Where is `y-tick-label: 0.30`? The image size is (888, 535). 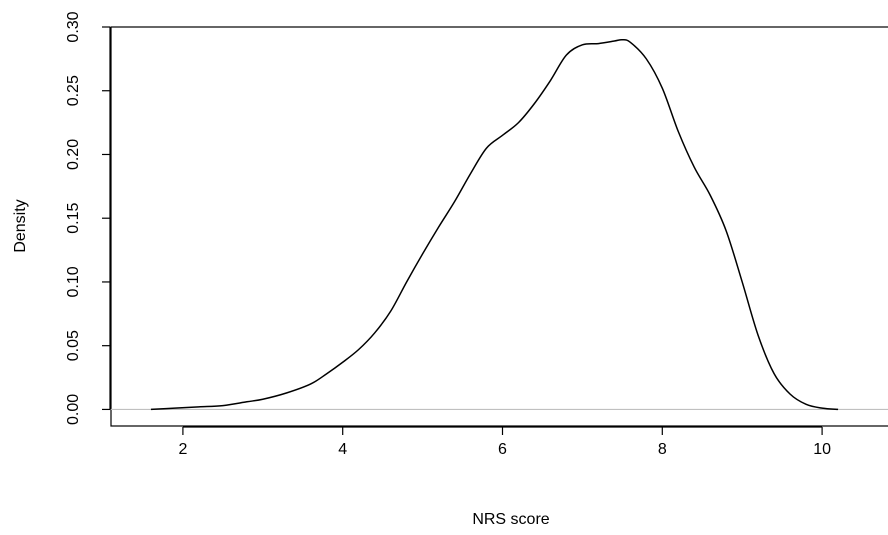
y-tick-label: 0.30 is located at coordinates (73, 26).